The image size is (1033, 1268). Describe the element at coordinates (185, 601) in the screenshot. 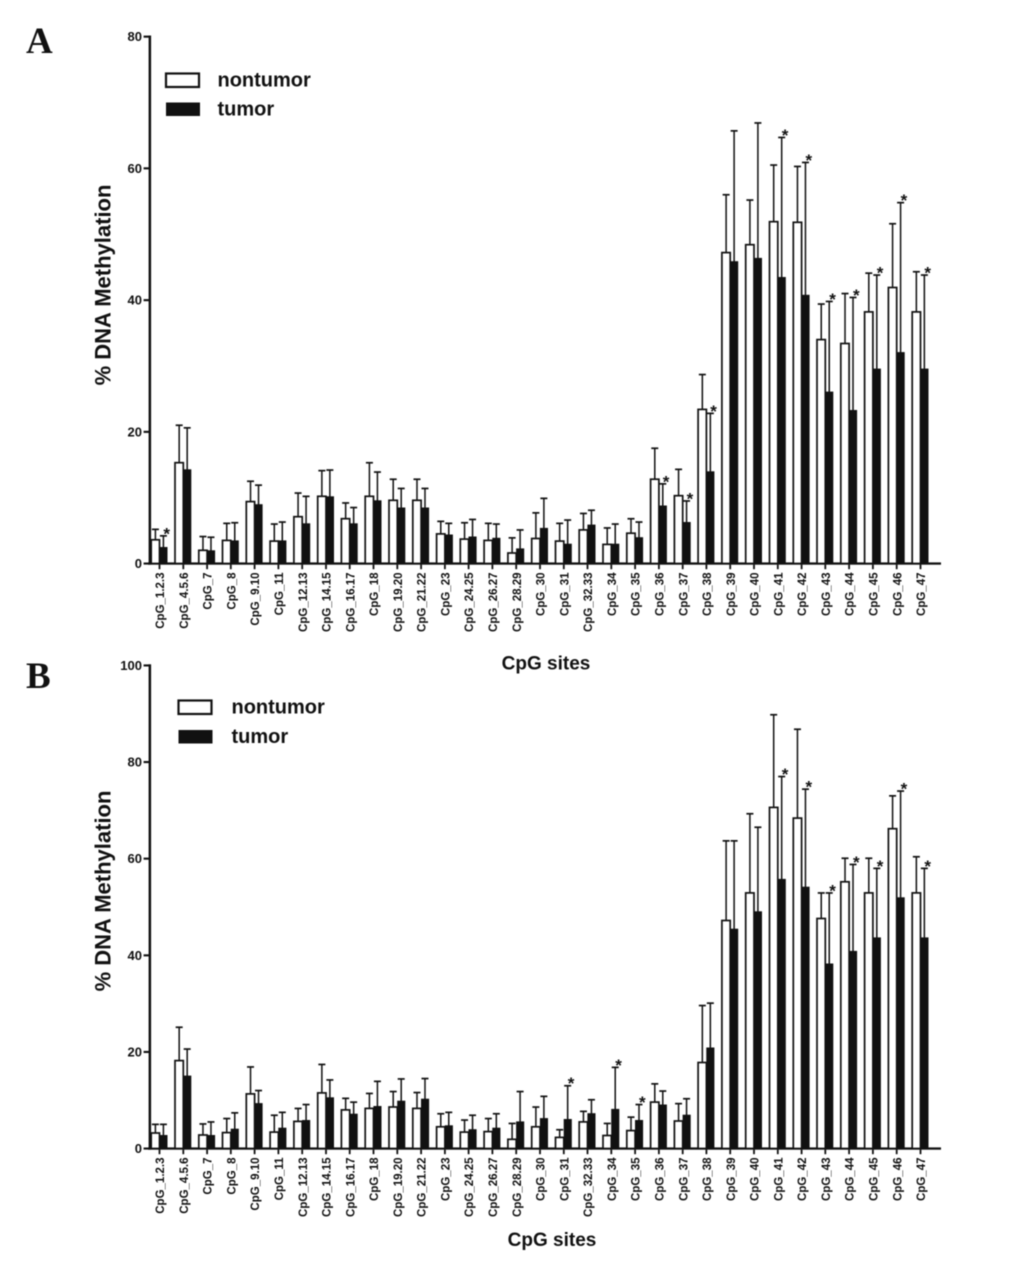

I see `svg-text: CpG_4.5.6` at that location.